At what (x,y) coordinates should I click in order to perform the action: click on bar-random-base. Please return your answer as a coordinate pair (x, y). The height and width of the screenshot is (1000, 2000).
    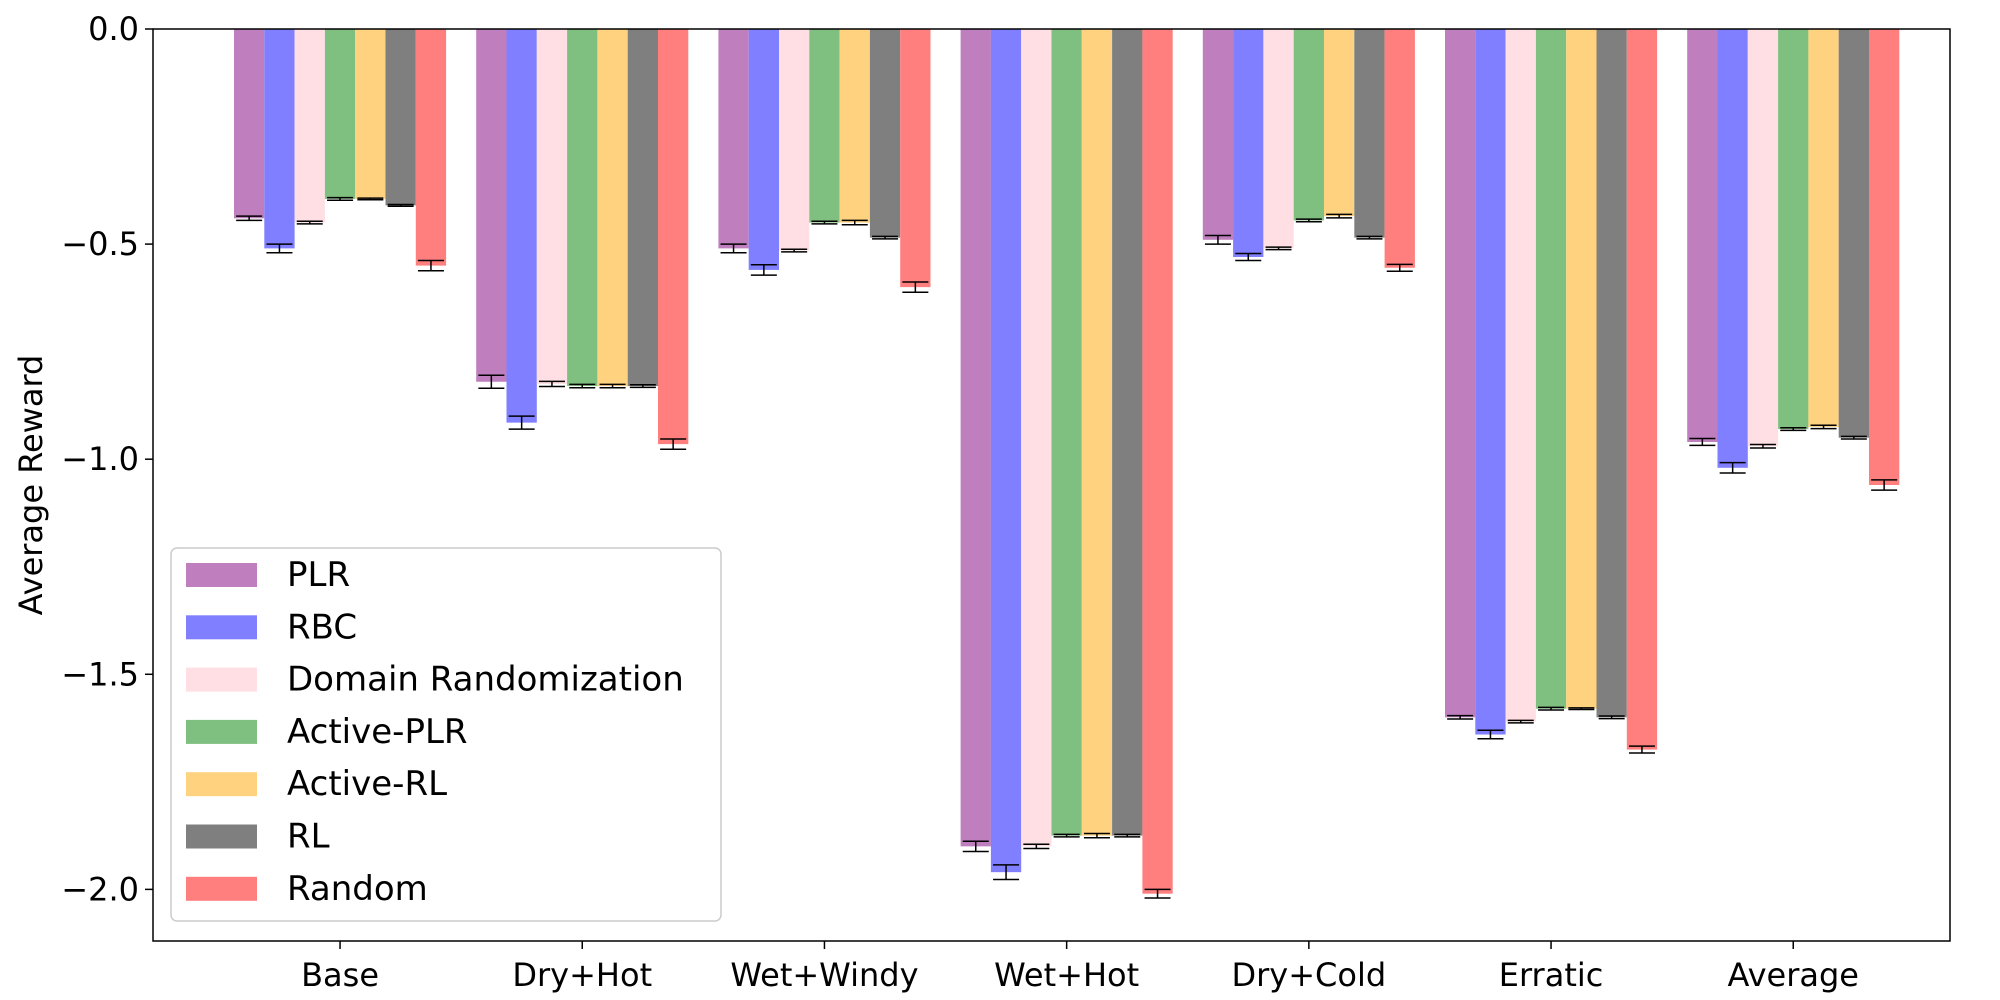
    Looking at the image, I should click on (431, 147).